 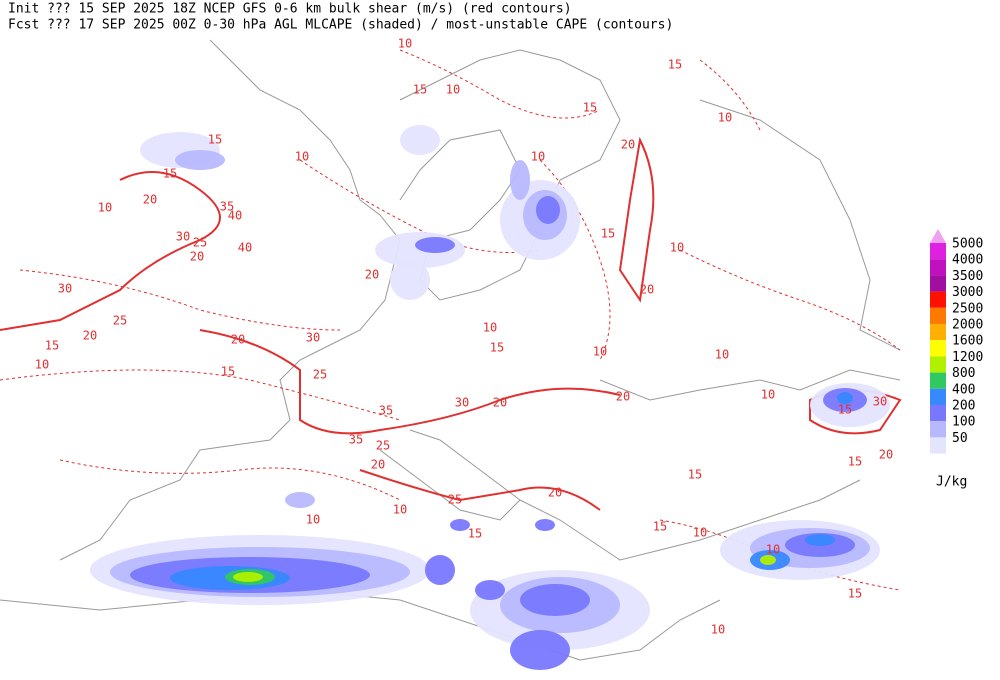 I want to click on legend-label: 400, so click(x=963, y=389).